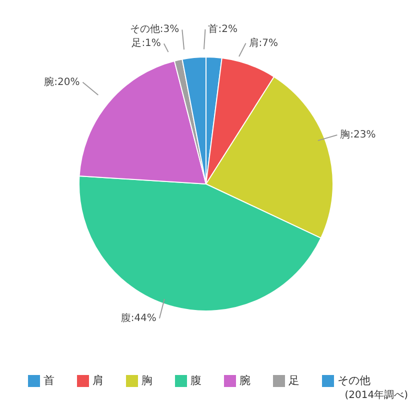  What do you see at coordinates (155, 29) in the screenshot?
I see `data-label: その他:3%` at bounding box center [155, 29].